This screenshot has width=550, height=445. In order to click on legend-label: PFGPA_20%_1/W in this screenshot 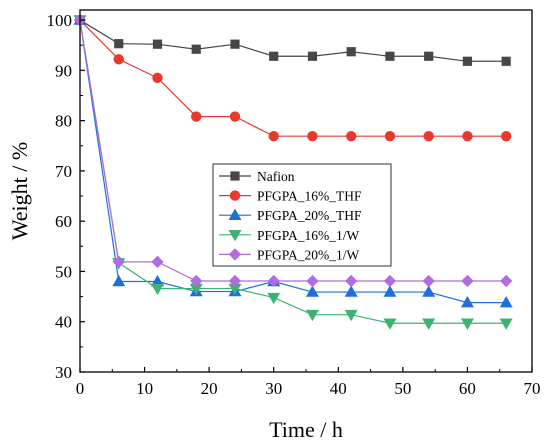, I will do `click(308, 254)`.